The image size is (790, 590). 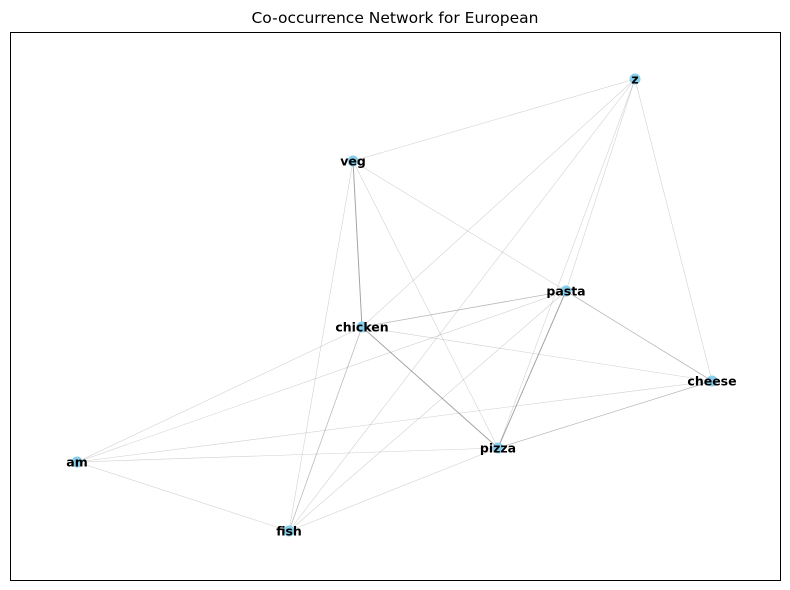 I want to click on edge-z-pizza, so click(x=566, y=263).